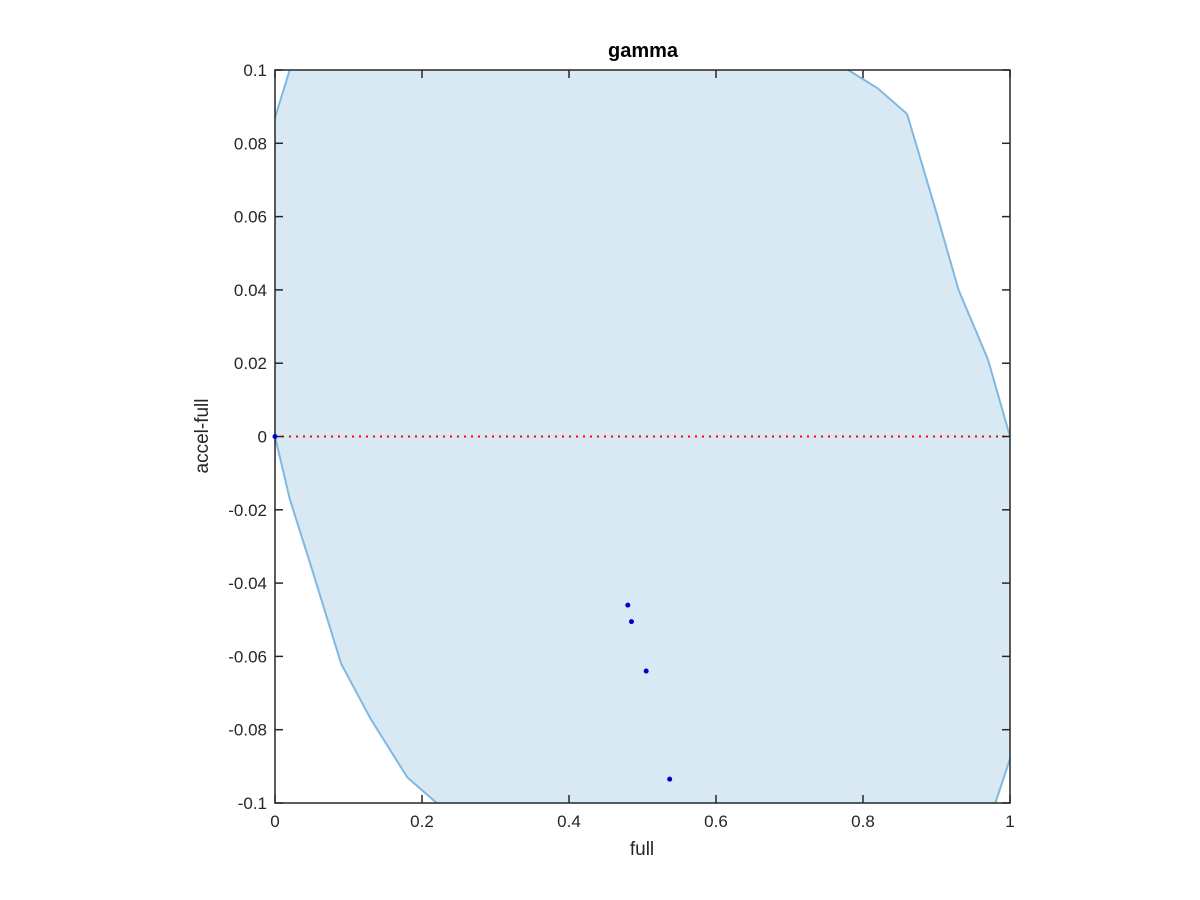 The height and width of the screenshot is (900, 1200). I want to click on y-tick-label: 0.02, so click(250, 363).